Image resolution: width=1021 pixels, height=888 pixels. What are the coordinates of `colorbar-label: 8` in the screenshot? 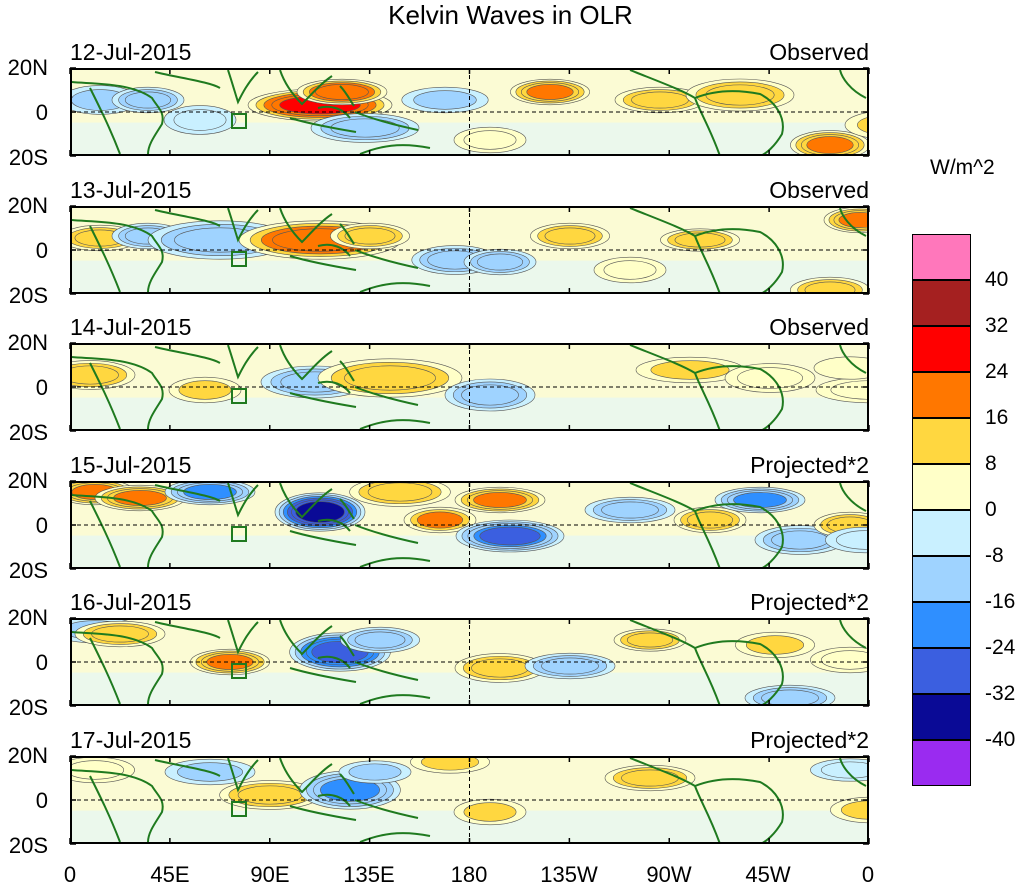 It's located at (991, 463).